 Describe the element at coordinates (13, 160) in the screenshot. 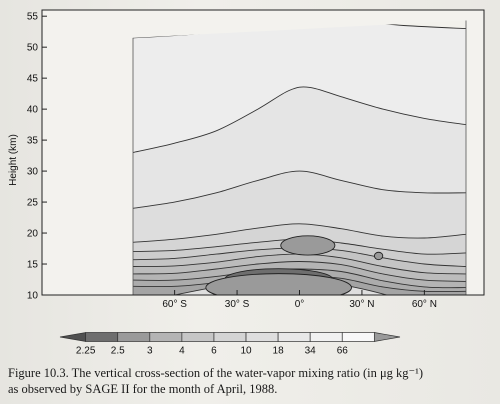

I see `y-axis-label: Height (km)` at that location.